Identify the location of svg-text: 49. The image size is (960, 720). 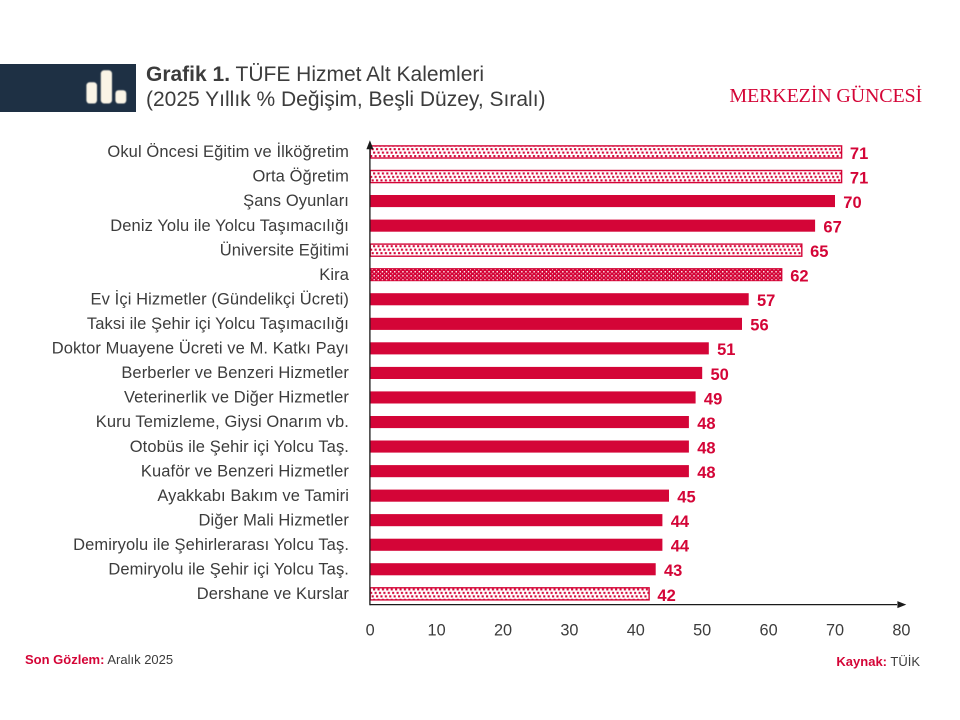
(713, 399).